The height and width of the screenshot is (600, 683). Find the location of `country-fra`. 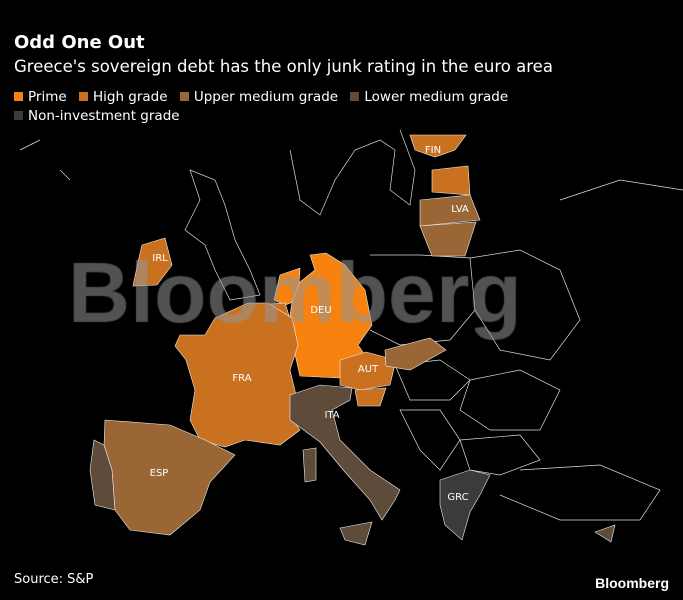

country-fra is located at coordinates (237, 375).